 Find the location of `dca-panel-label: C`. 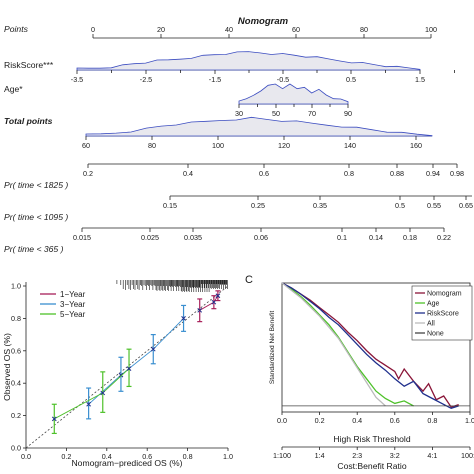

dca-panel-label: C is located at coordinates (249, 280).